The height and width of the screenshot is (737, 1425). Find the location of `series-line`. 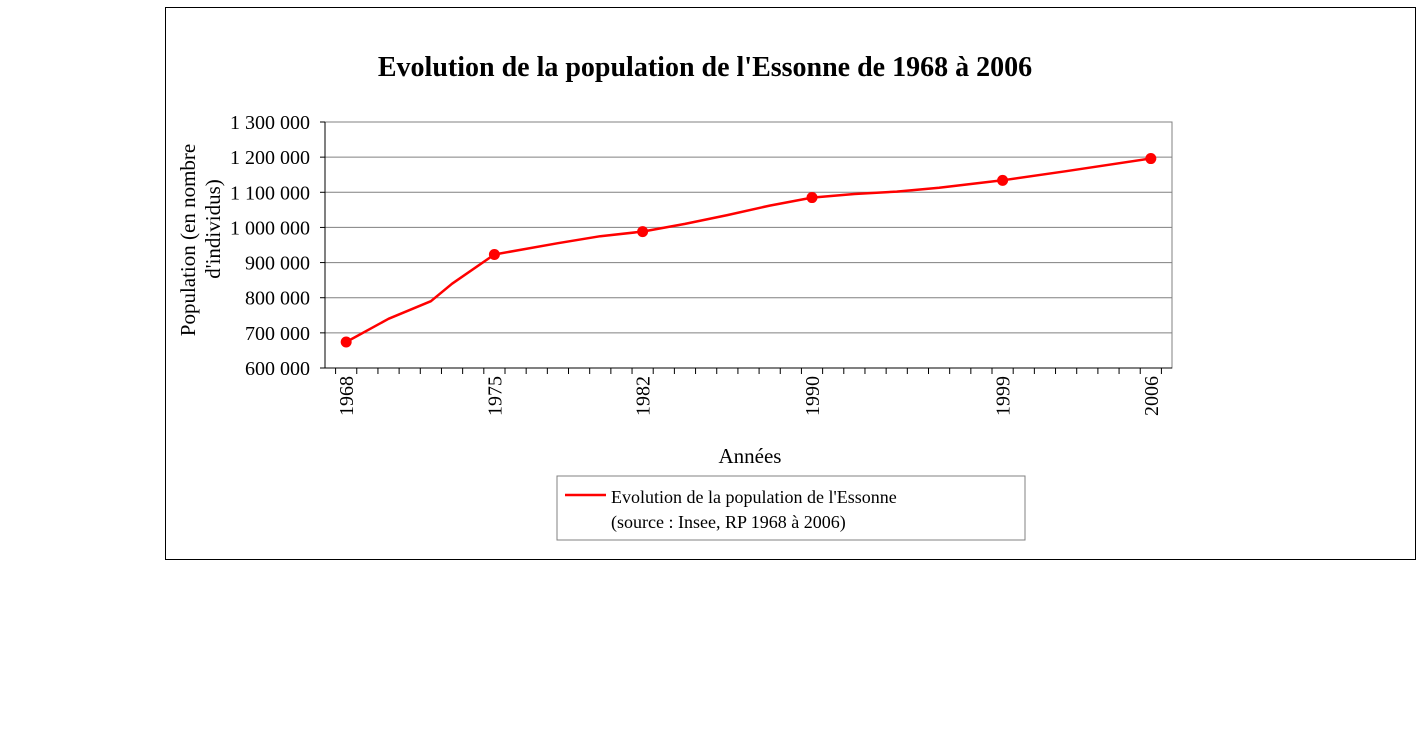

series-line is located at coordinates (748, 250).